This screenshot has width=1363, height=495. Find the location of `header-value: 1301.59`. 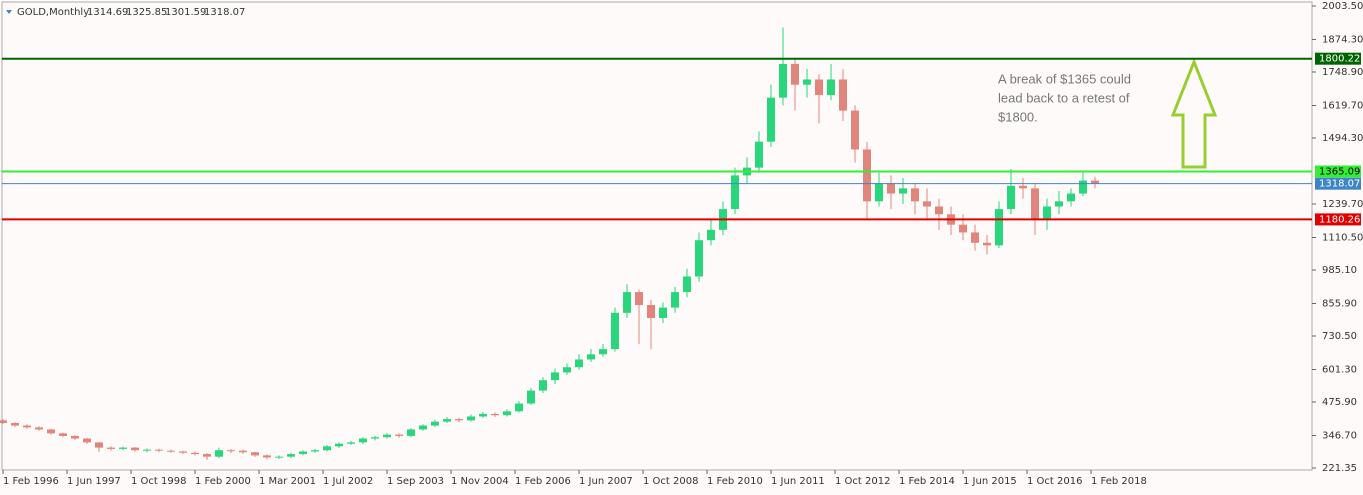

header-value: 1301.59 is located at coordinates (185, 12).